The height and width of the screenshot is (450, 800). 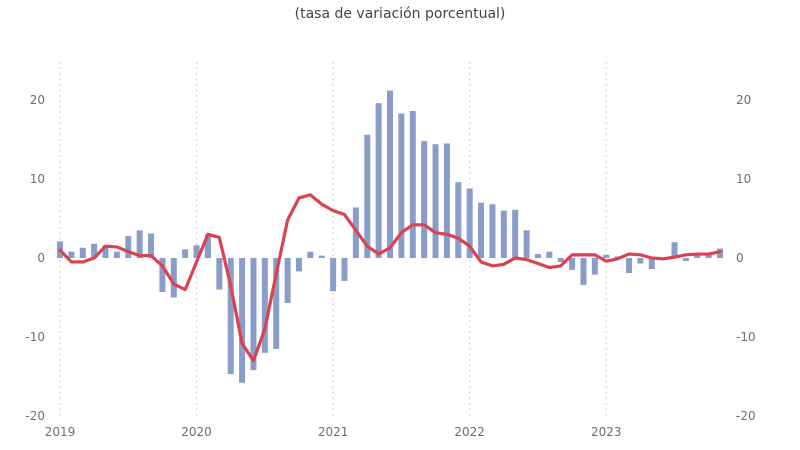 What do you see at coordinates (37, 179) in the screenshot?
I see `y-tick-label-left: 10` at bounding box center [37, 179].